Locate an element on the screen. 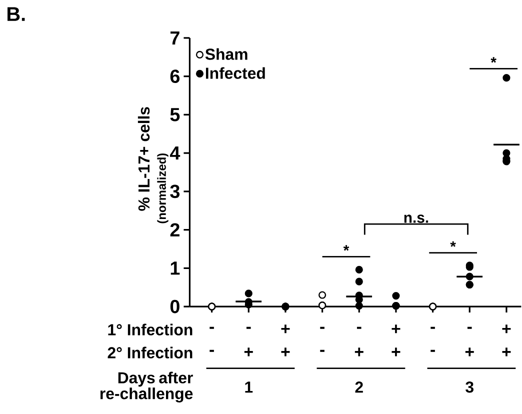 The width and height of the screenshot is (522, 414). y-tick-label: 3 is located at coordinates (175, 191).